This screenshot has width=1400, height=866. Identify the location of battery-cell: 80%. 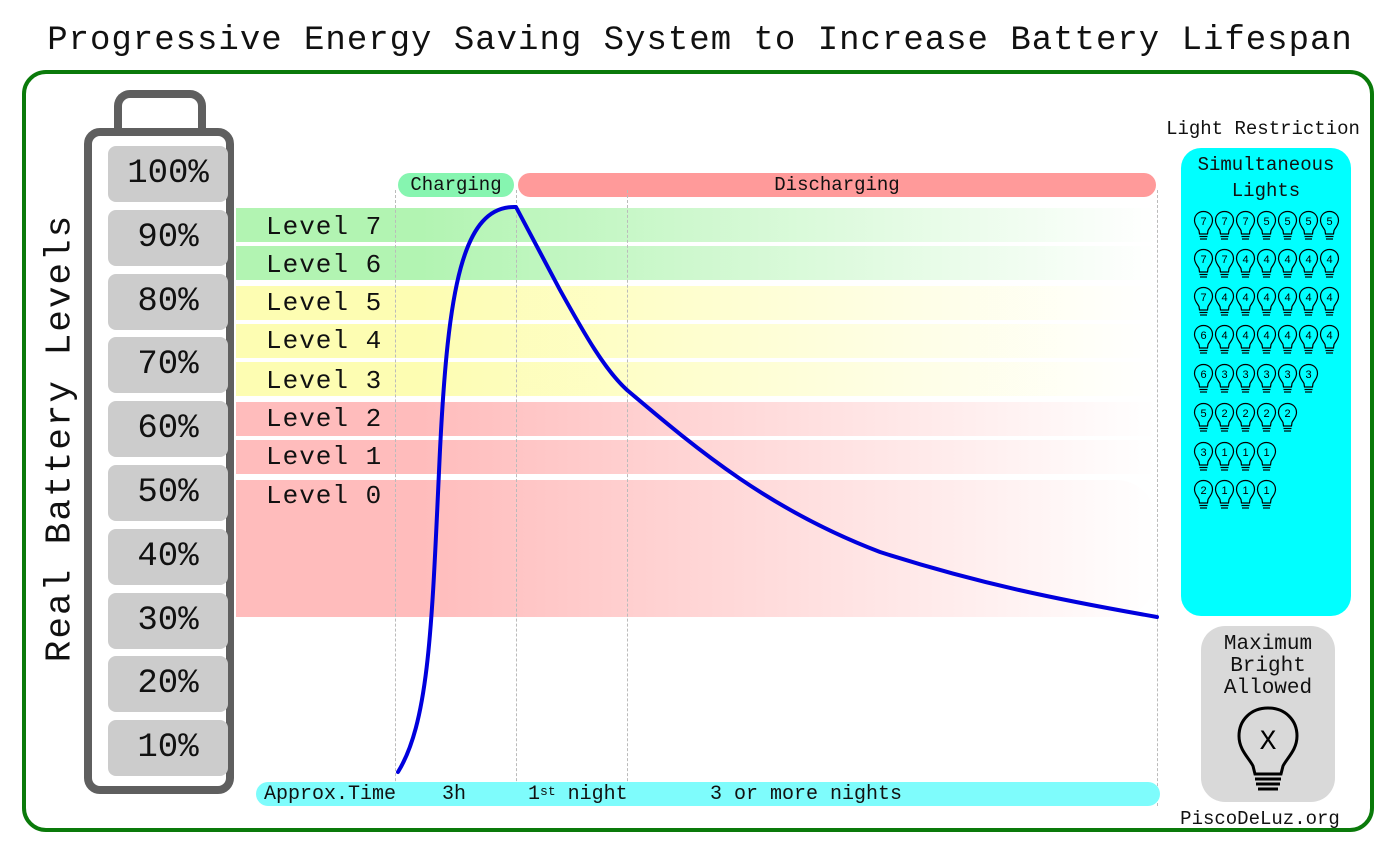
(168, 301).